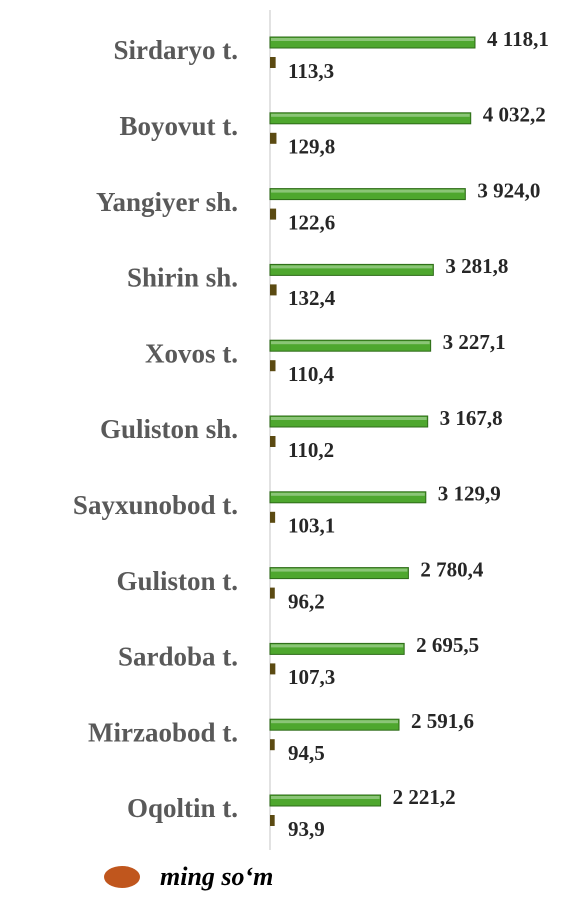  Describe the element at coordinates (182, 278) in the screenshot. I see `y-tick-label: Shirin sh.` at that location.